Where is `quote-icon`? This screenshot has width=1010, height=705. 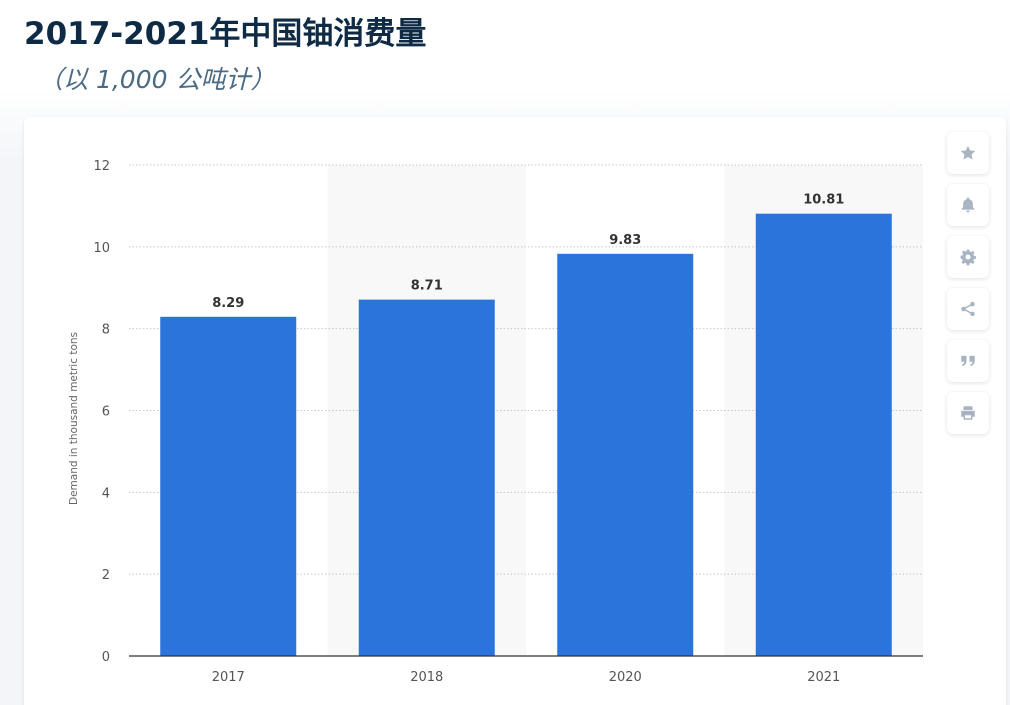 quote-icon is located at coordinates (968, 361).